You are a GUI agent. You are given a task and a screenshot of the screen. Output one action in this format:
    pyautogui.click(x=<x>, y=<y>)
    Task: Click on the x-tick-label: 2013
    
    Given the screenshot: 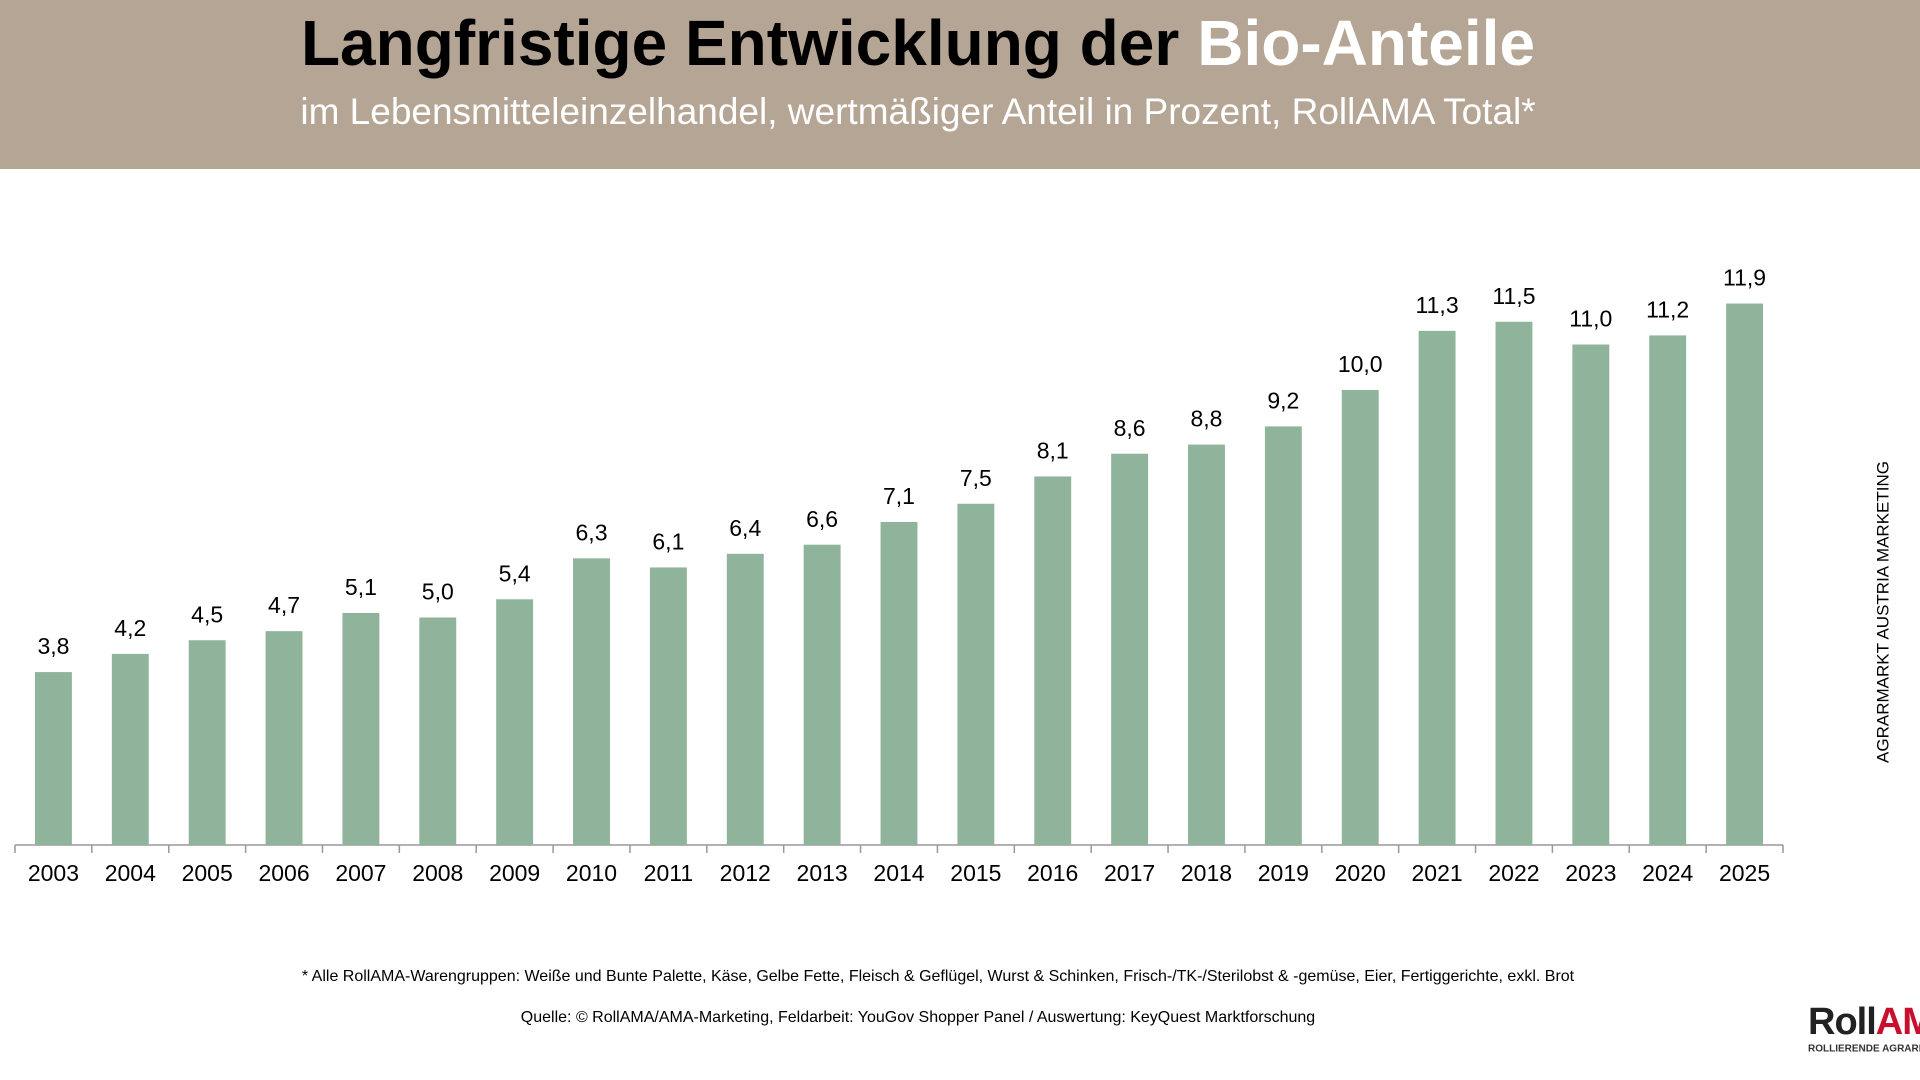 What is the action you would take?
    pyautogui.click(x=822, y=873)
    